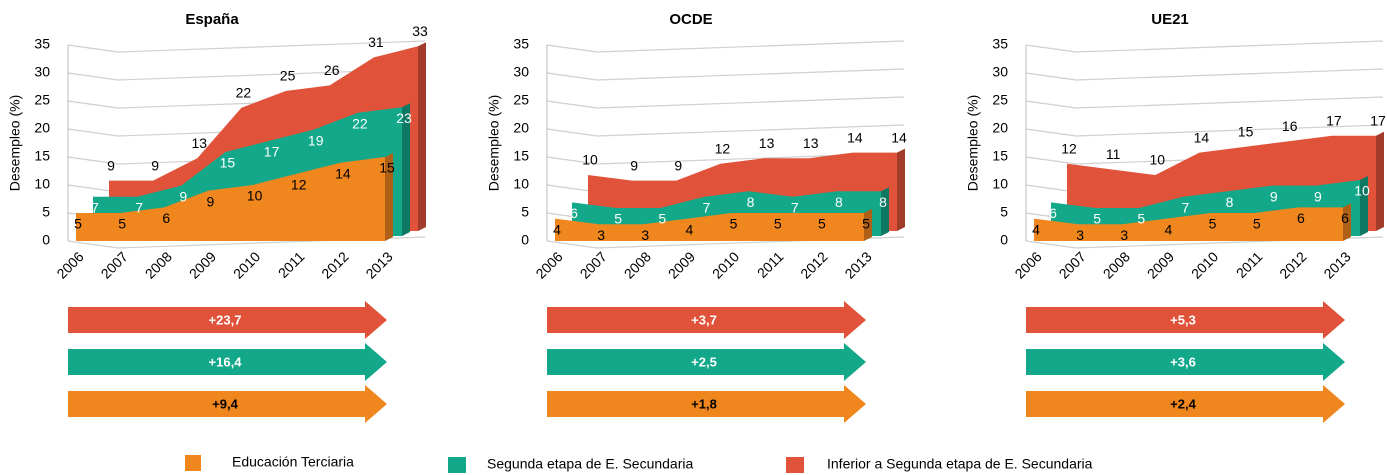  What do you see at coordinates (226, 361) in the screenshot?
I see `change-label: +16,4` at bounding box center [226, 361].